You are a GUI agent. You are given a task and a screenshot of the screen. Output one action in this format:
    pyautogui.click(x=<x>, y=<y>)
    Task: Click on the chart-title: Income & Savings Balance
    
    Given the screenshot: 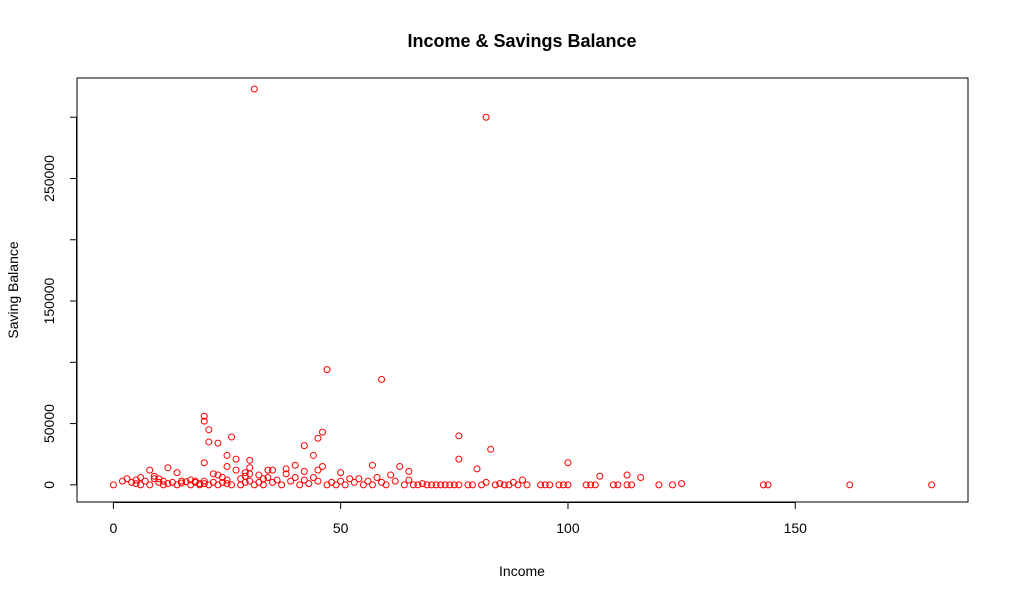 What is the action you would take?
    pyautogui.click(x=521, y=41)
    